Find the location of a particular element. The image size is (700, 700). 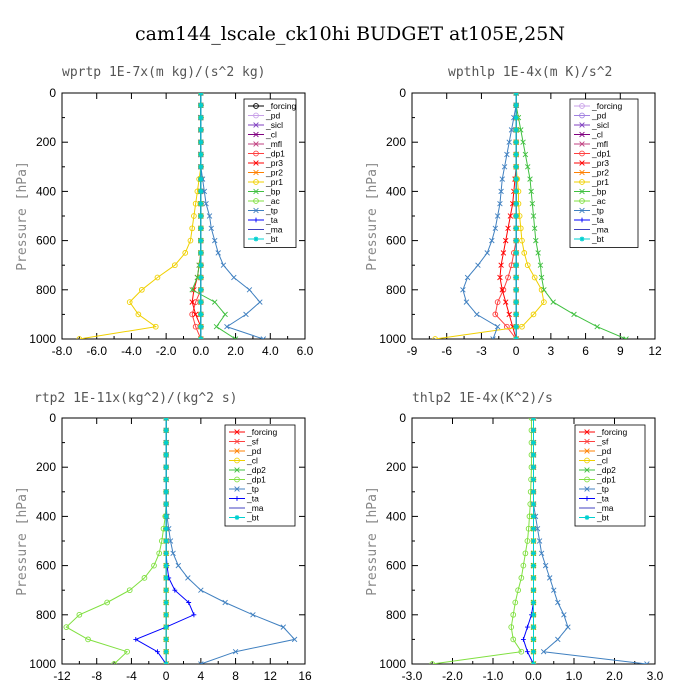

legend-label-sf: _sf is located at coordinates (252, 442).